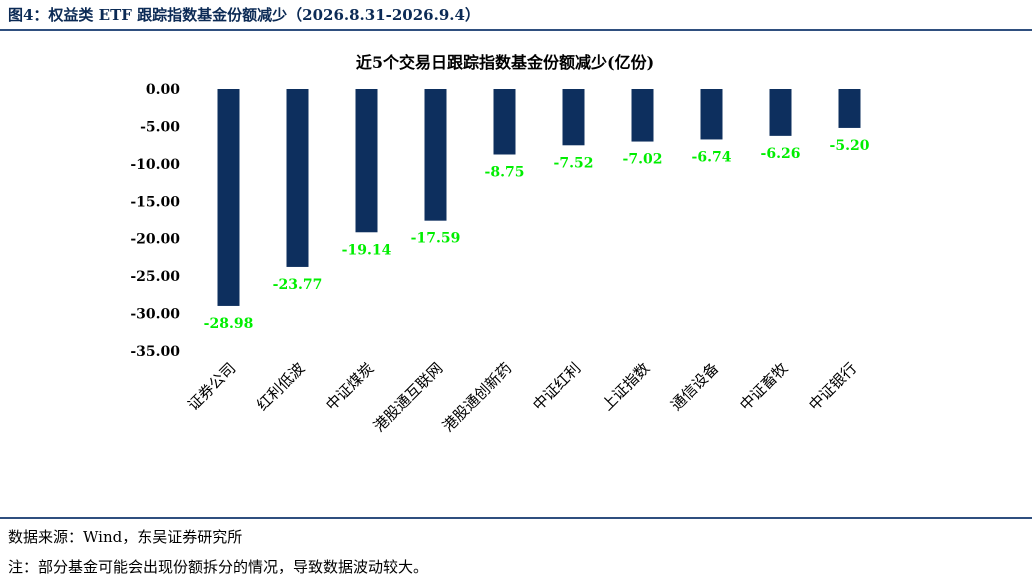 The height and width of the screenshot is (583, 1032). Describe the element at coordinates (832, 386) in the screenshot. I see `x-tick-label: 中证银行` at that location.